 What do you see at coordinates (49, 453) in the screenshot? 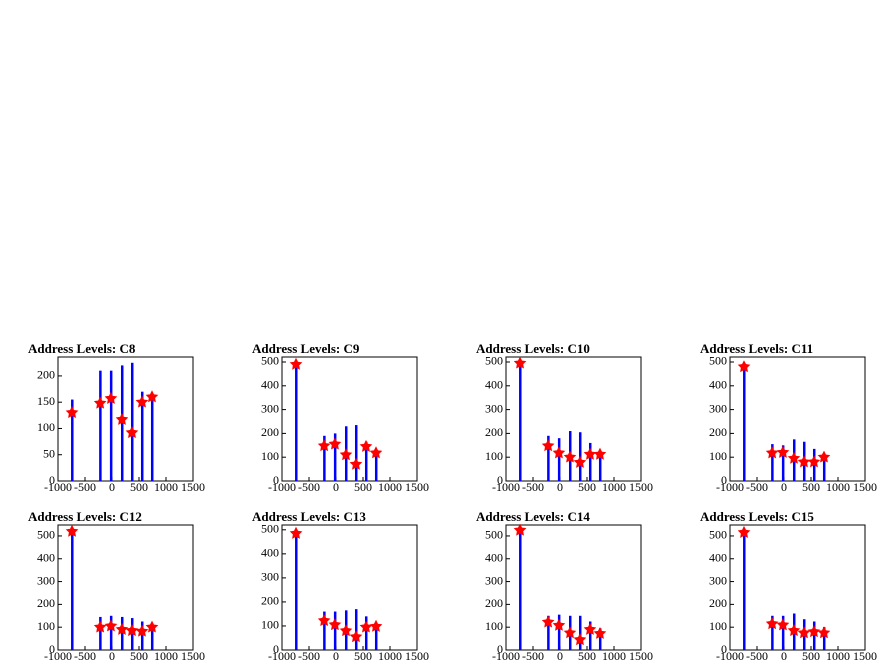
I see `y-tick-label: 50` at bounding box center [49, 453].